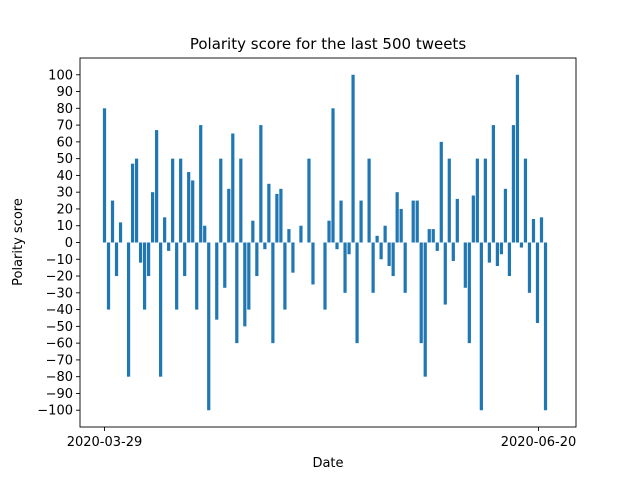 The image size is (640, 480). Describe the element at coordinates (64, 226) in the screenshot. I see `y-tick-label: 10` at that location.